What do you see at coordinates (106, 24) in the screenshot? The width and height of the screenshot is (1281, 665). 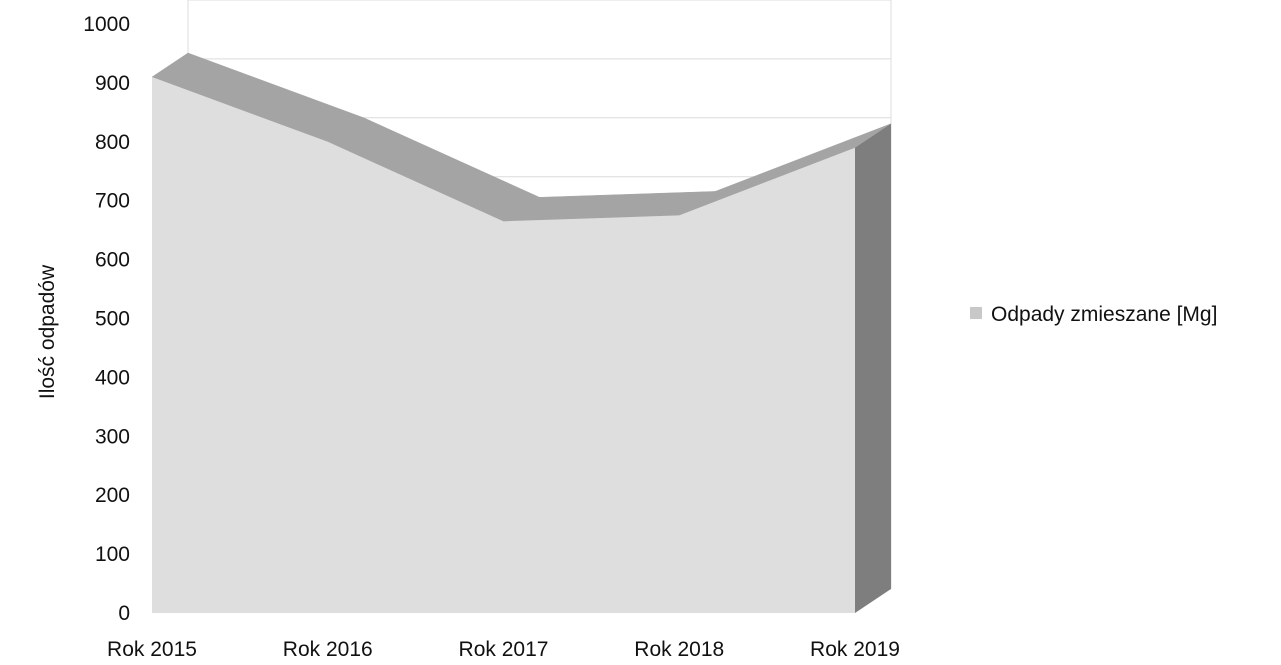 I see `y-tick-label: 1000` at bounding box center [106, 24].